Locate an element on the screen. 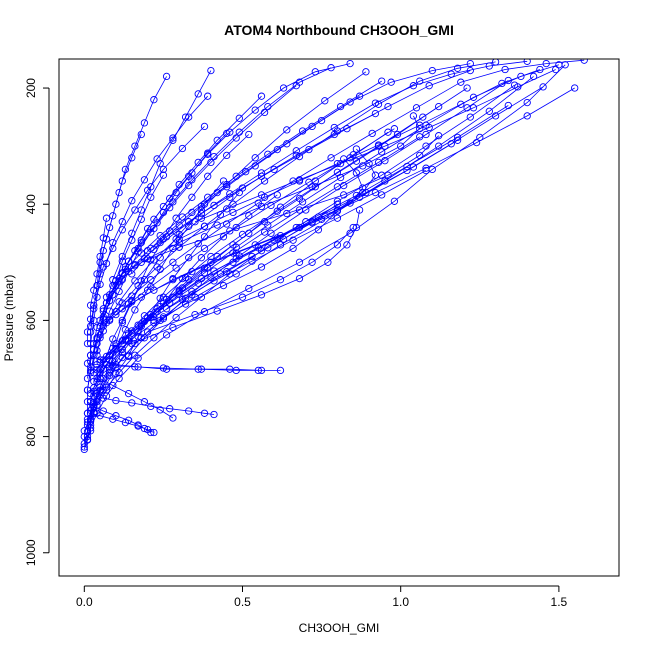 This screenshot has height=650, width=650. y-axis-label: Pressure (mbar) is located at coordinates (9, 318).